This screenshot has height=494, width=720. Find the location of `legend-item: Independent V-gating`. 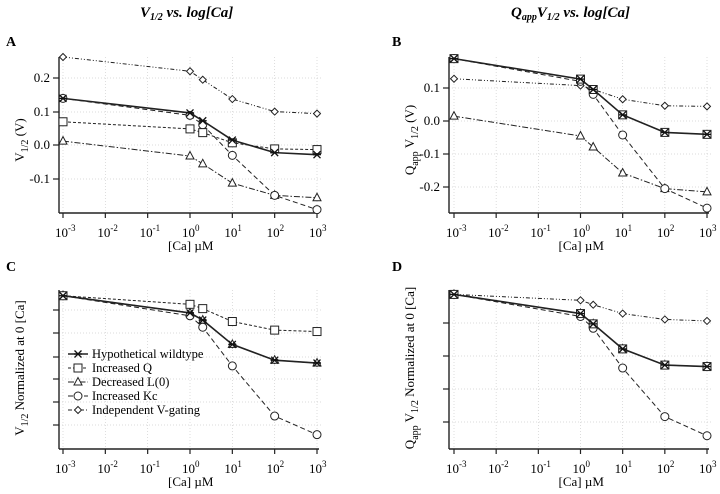

legend-item: Independent V-gating is located at coordinates (134, 410).